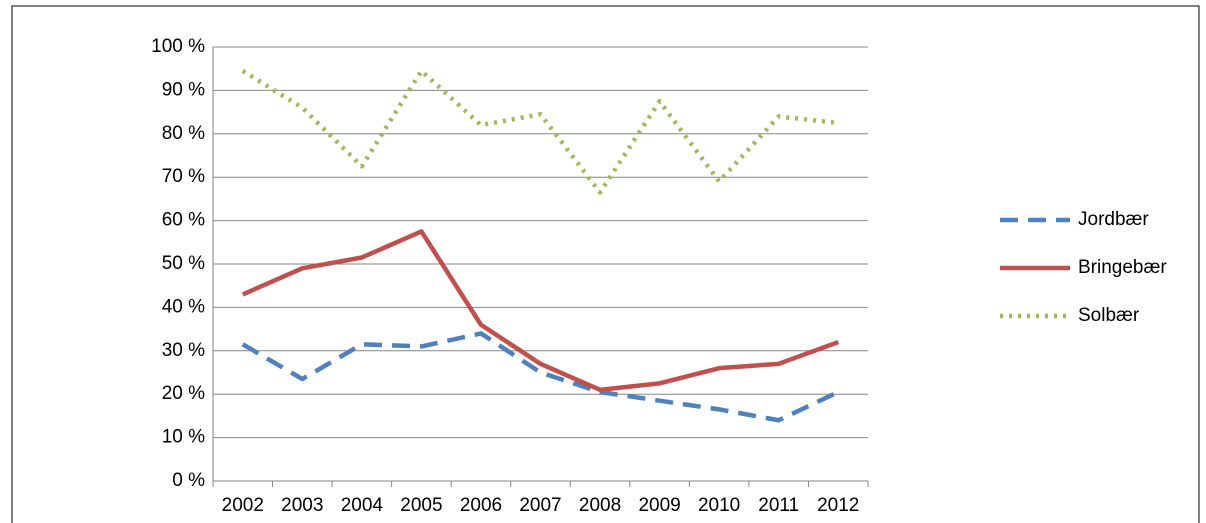 The height and width of the screenshot is (523, 1206). Describe the element at coordinates (540, 505) in the screenshot. I see `x-tick-label: 2007` at that location.